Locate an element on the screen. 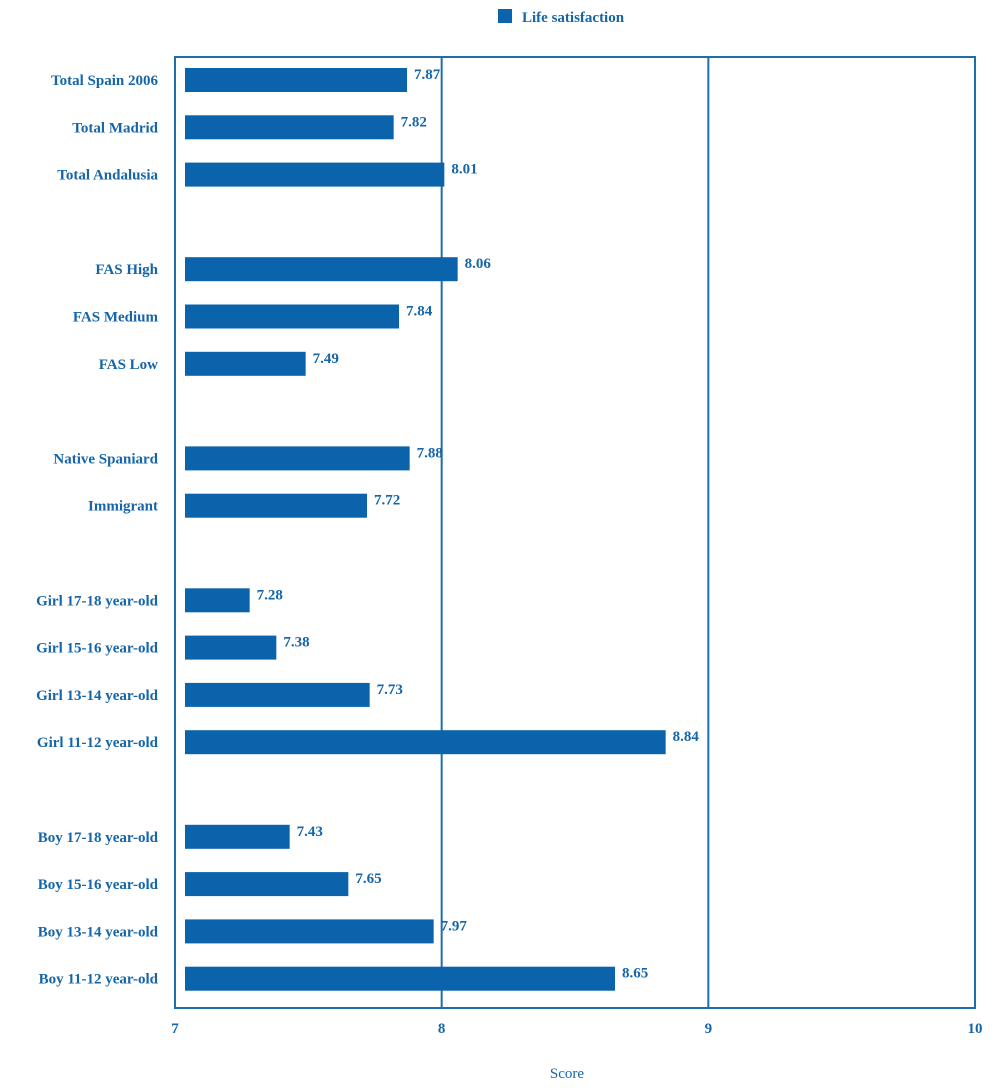  value-label: 7.38 is located at coordinates (296, 643).